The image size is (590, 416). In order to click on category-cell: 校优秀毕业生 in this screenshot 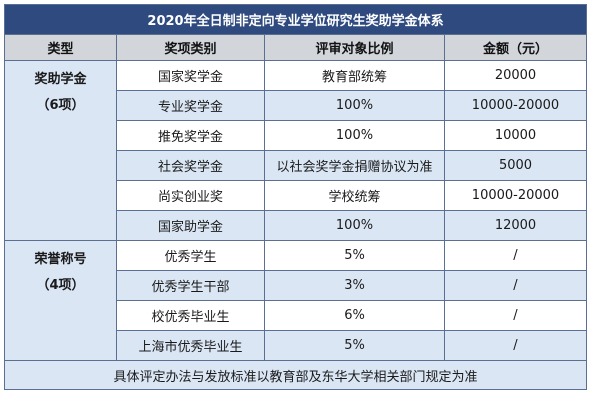, I will do `click(190, 315)`.